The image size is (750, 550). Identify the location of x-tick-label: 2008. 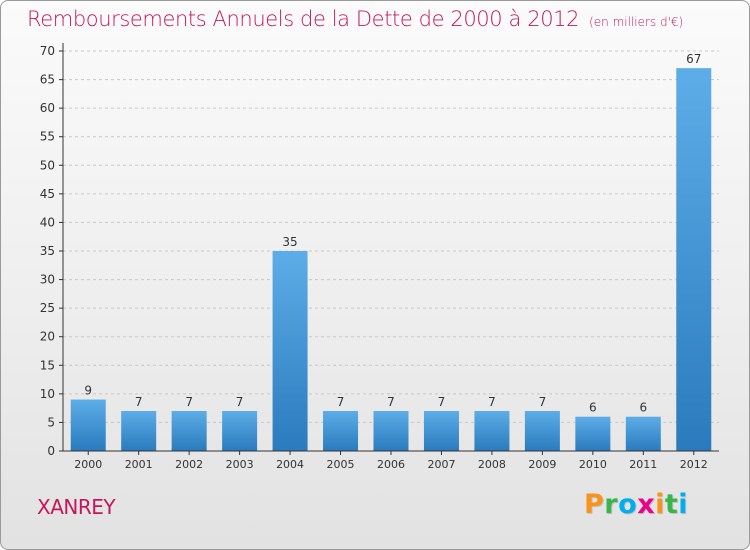
(492, 464).